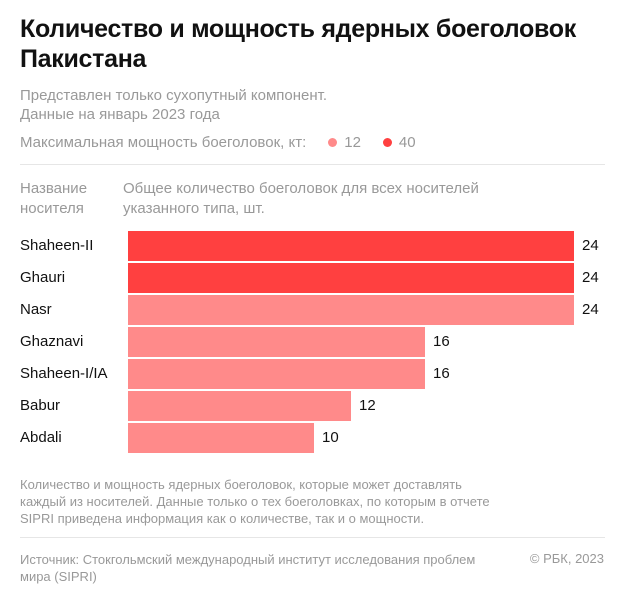  Describe the element at coordinates (40, 405) in the screenshot. I see `bar-label: Babur` at that location.